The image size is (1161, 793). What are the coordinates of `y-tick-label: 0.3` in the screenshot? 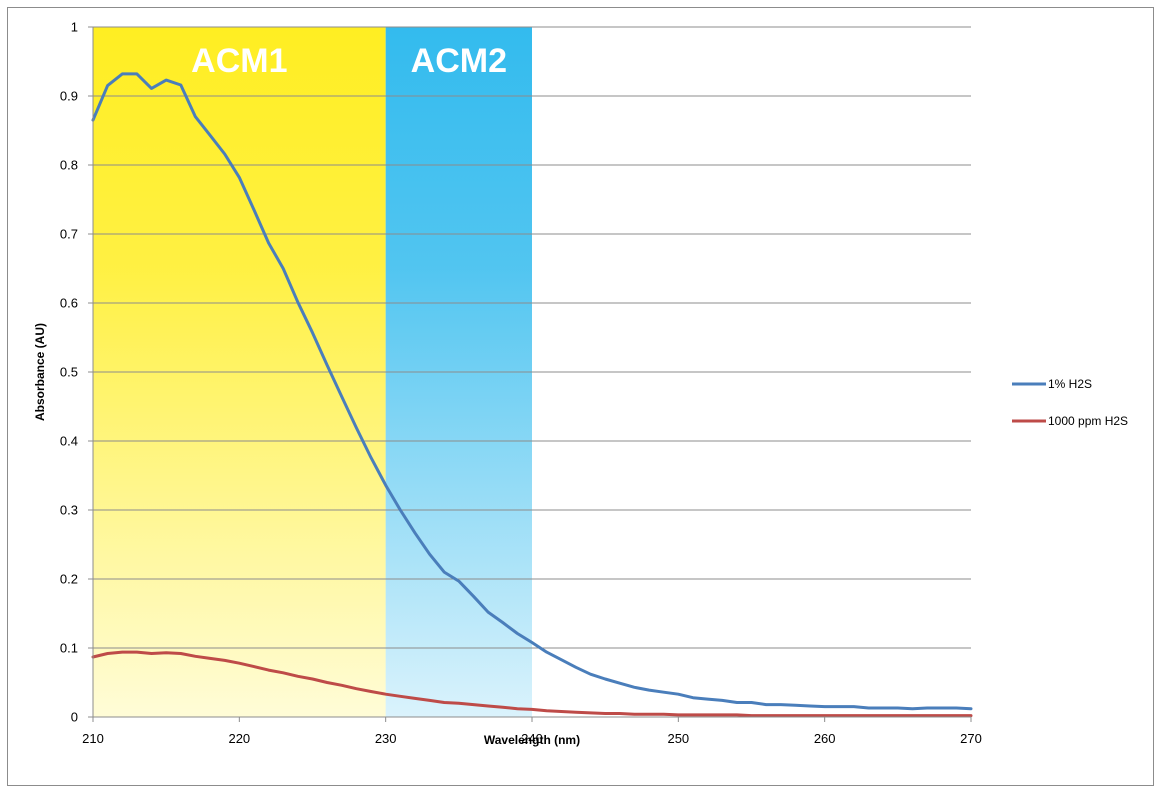 It's located at (69, 510).